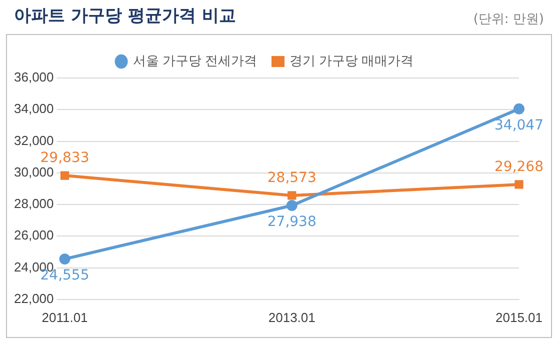 The image size is (558, 342). Describe the element at coordinates (508, 19) in the screenshot. I see `text: (단위: 만원)` at that location.